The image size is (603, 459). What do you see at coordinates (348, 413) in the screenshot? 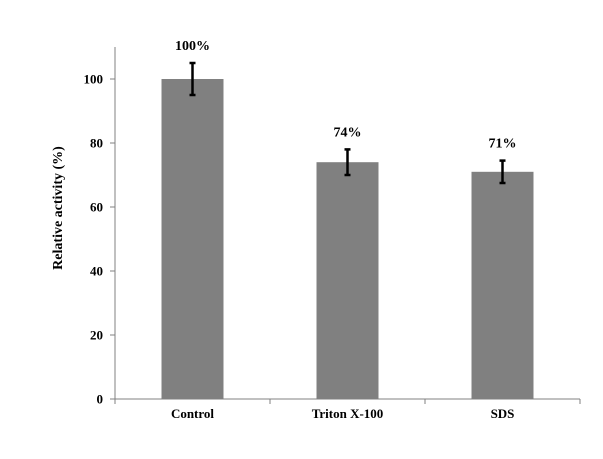
I see `x-tick-label: Triton X-100` at bounding box center [348, 413].